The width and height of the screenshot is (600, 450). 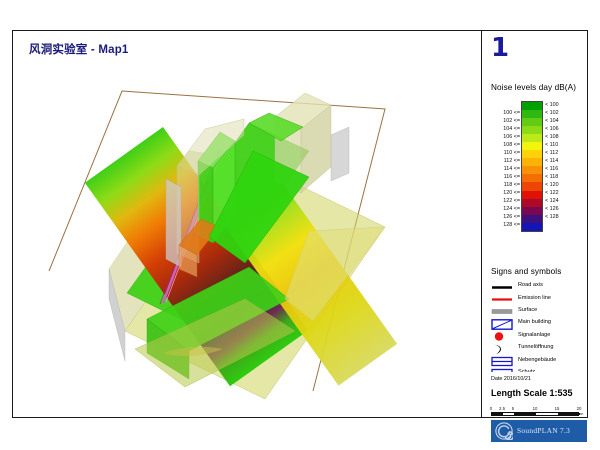 I want to click on ramp-lower-bound: 108 <=, so click(x=511, y=144).